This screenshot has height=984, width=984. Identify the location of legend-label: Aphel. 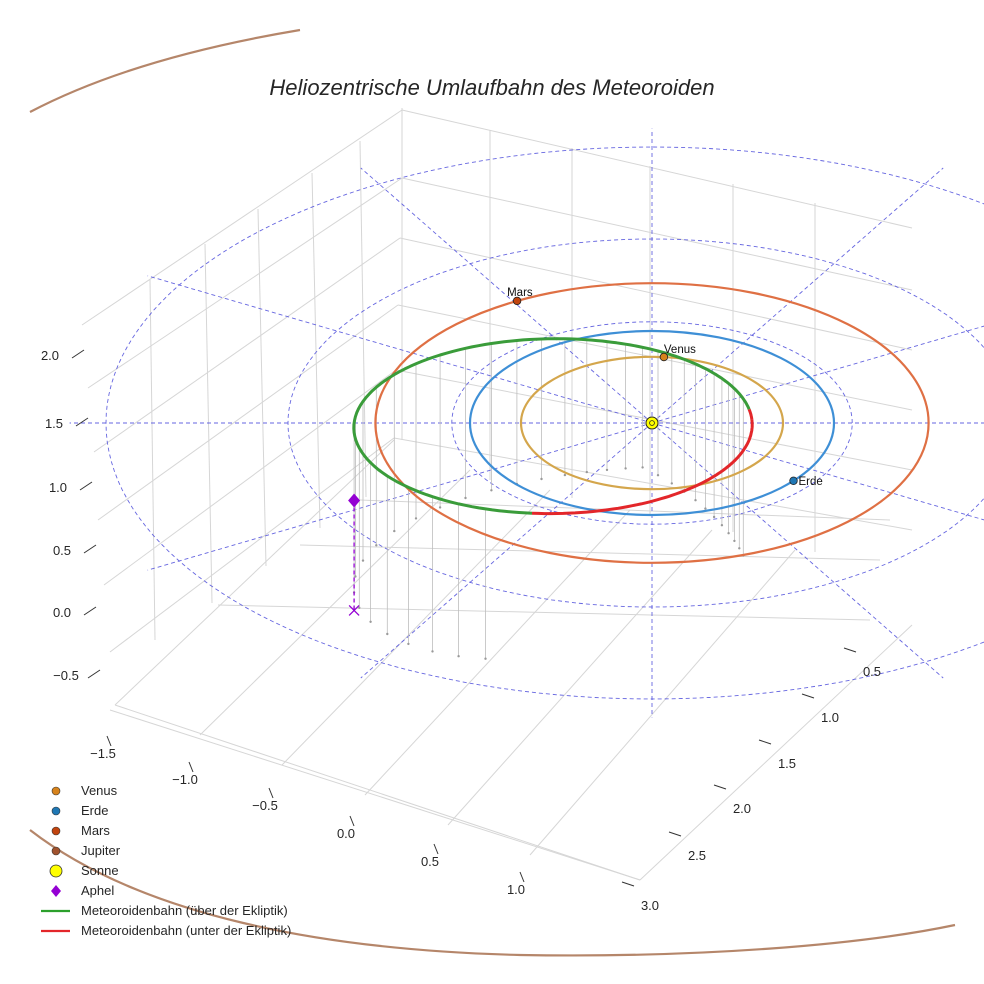
(97, 890).